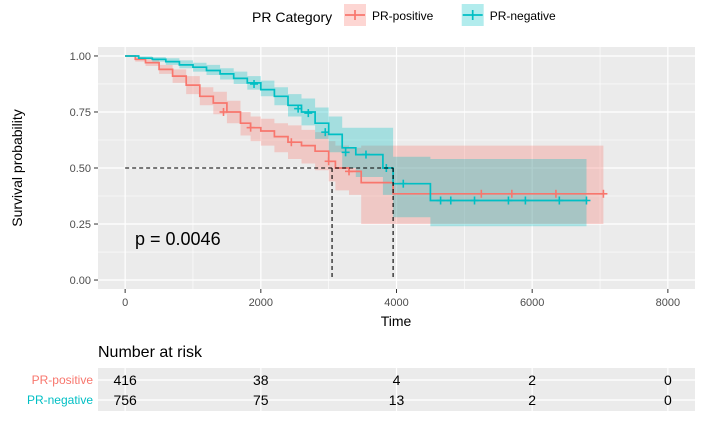 This screenshot has height=428, width=717. What do you see at coordinates (259, 224) in the screenshot?
I see `median-lines` at bounding box center [259, 224].